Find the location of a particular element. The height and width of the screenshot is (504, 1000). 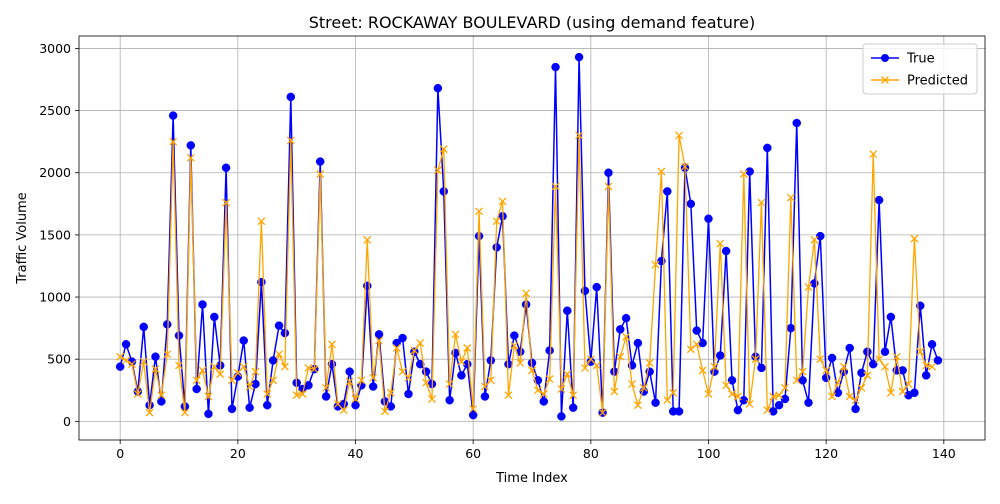

legend-label: True is located at coordinates (920, 59).